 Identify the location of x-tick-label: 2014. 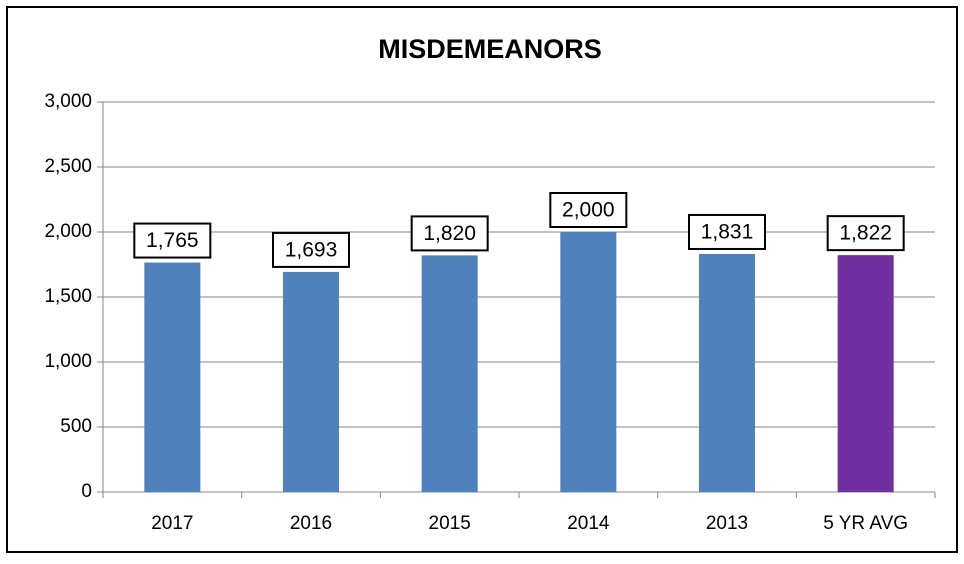
(588, 523).